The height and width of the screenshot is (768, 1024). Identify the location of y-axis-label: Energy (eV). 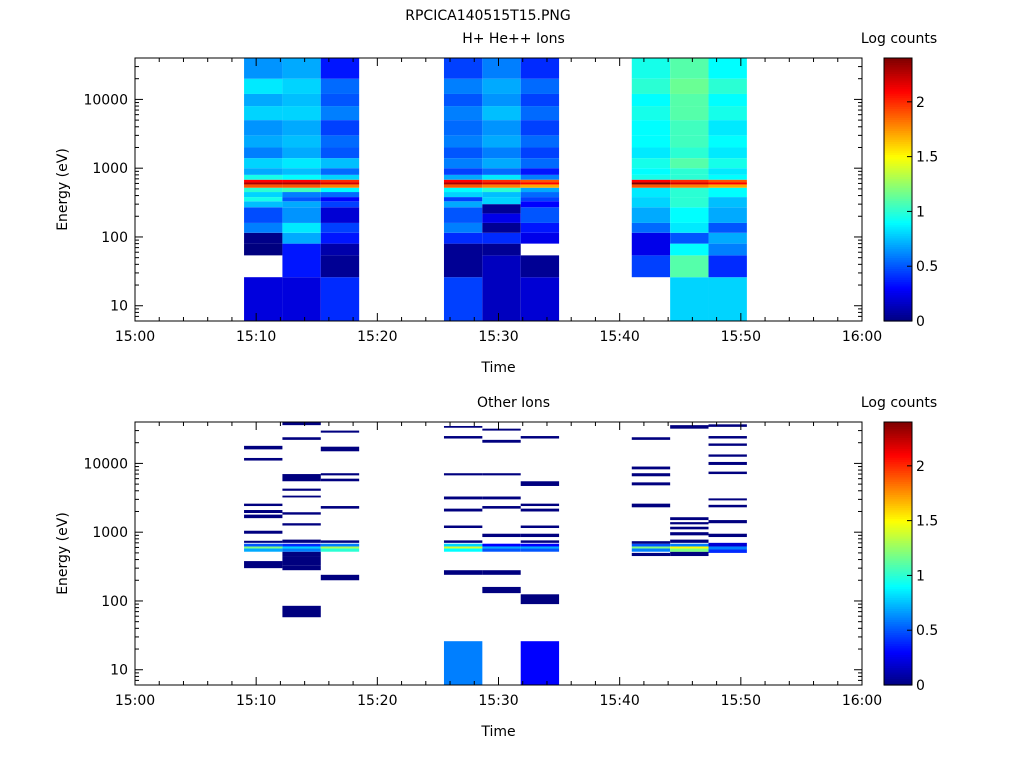
(63, 189).